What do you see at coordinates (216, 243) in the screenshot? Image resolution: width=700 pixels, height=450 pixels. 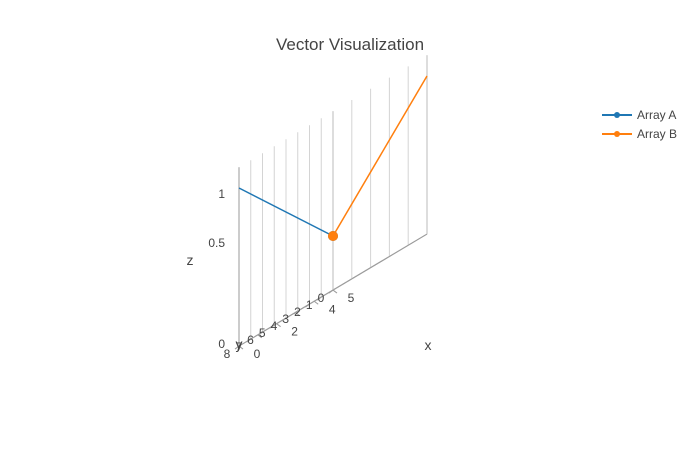 I see `z-tick-label: 0.5` at bounding box center [216, 243].